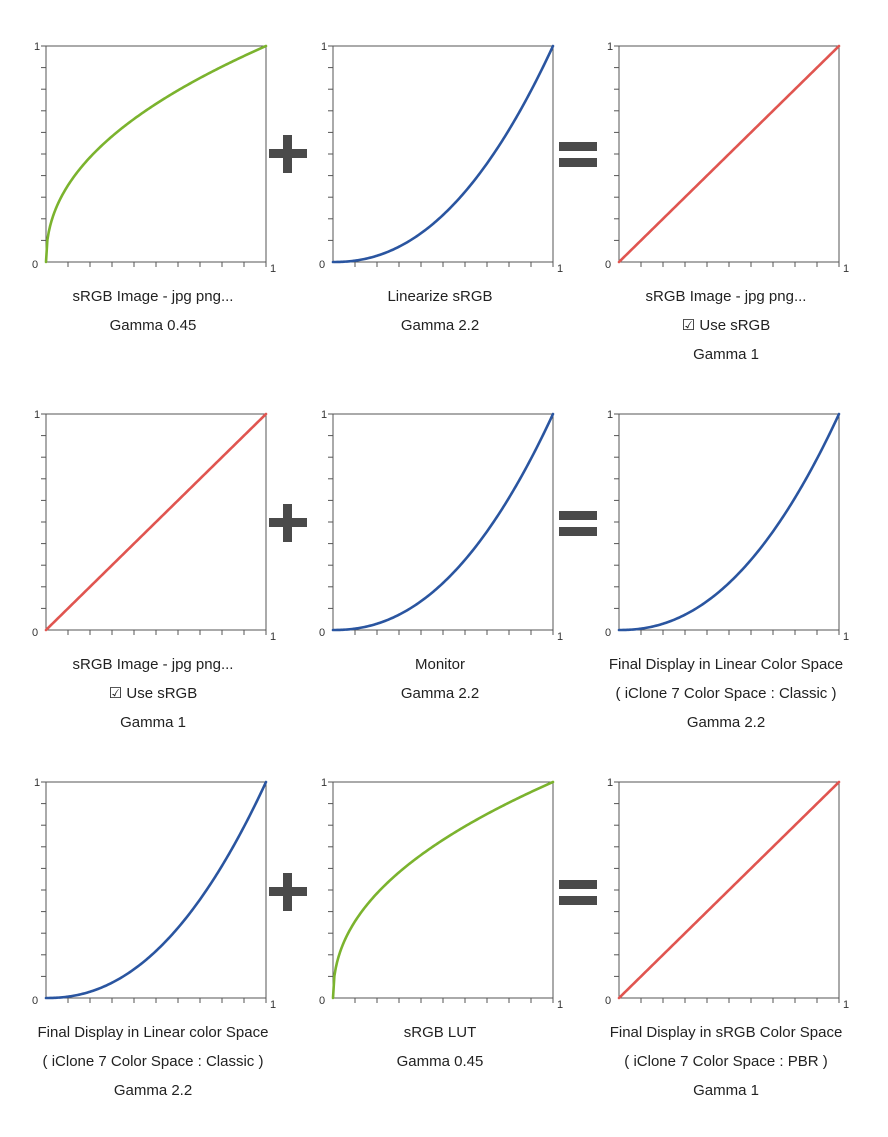 The image size is (888, 1137). What do you see at coordinates (153, 1032) in the screenshot?
I see `caption-line: Final Display in Linear color Space` at bounding box center [153, 1032].